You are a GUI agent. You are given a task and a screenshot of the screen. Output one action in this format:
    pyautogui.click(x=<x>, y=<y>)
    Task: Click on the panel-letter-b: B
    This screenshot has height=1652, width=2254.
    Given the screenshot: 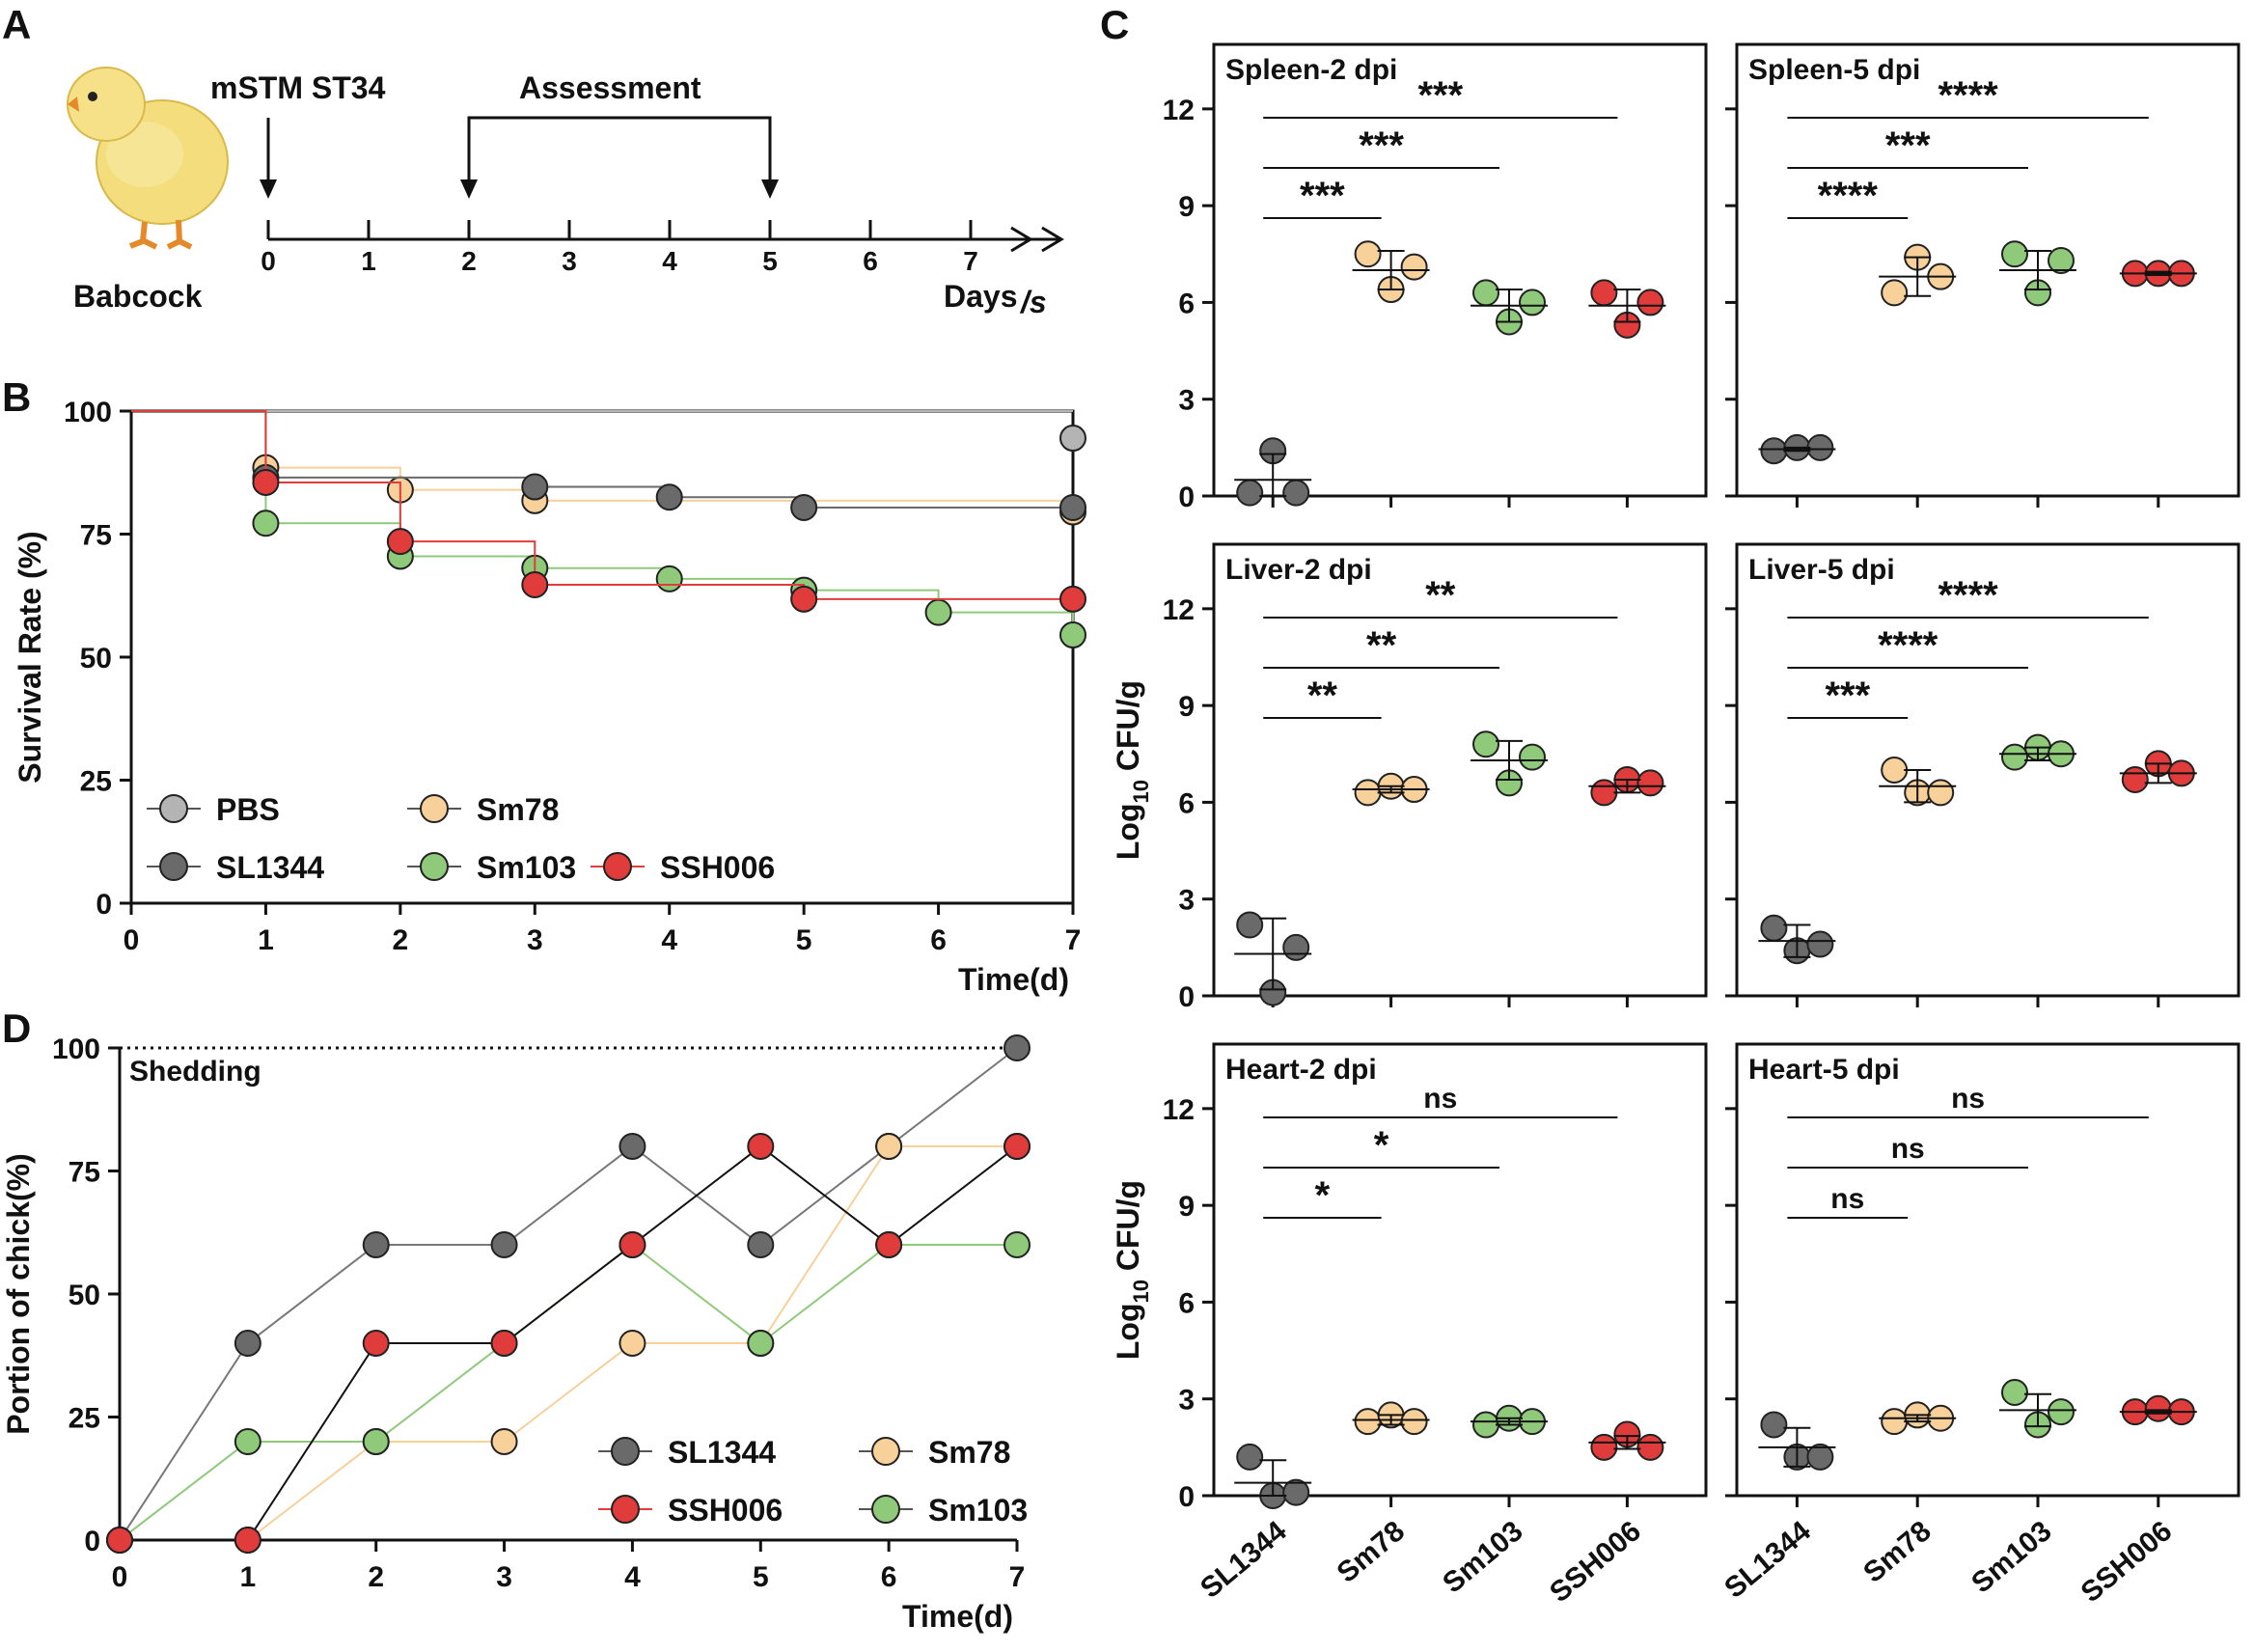 What is the action you would take?
    pyautogui.click(x=16, y=397)
    